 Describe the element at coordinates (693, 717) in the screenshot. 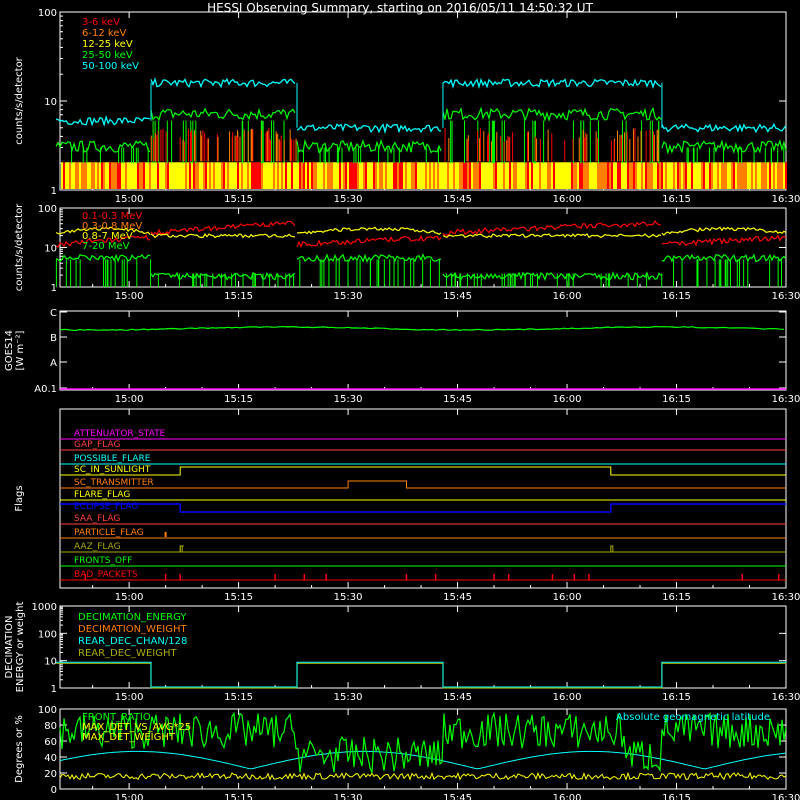

I see `p6-legend-3: Absolute geomagnetic latitude` at that location.